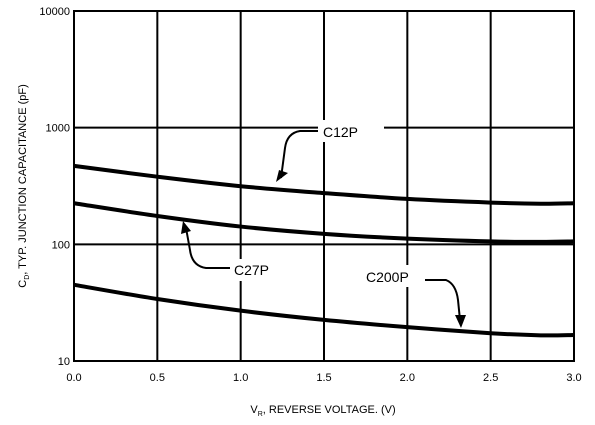 The height and width of the screenshot is (425, 595). Describe the element at coordinates (24, 186) in the screenshot. I see `y-axis-label: CD, TYP. JUNCTION CAPACITANCE (pF)` at that location.